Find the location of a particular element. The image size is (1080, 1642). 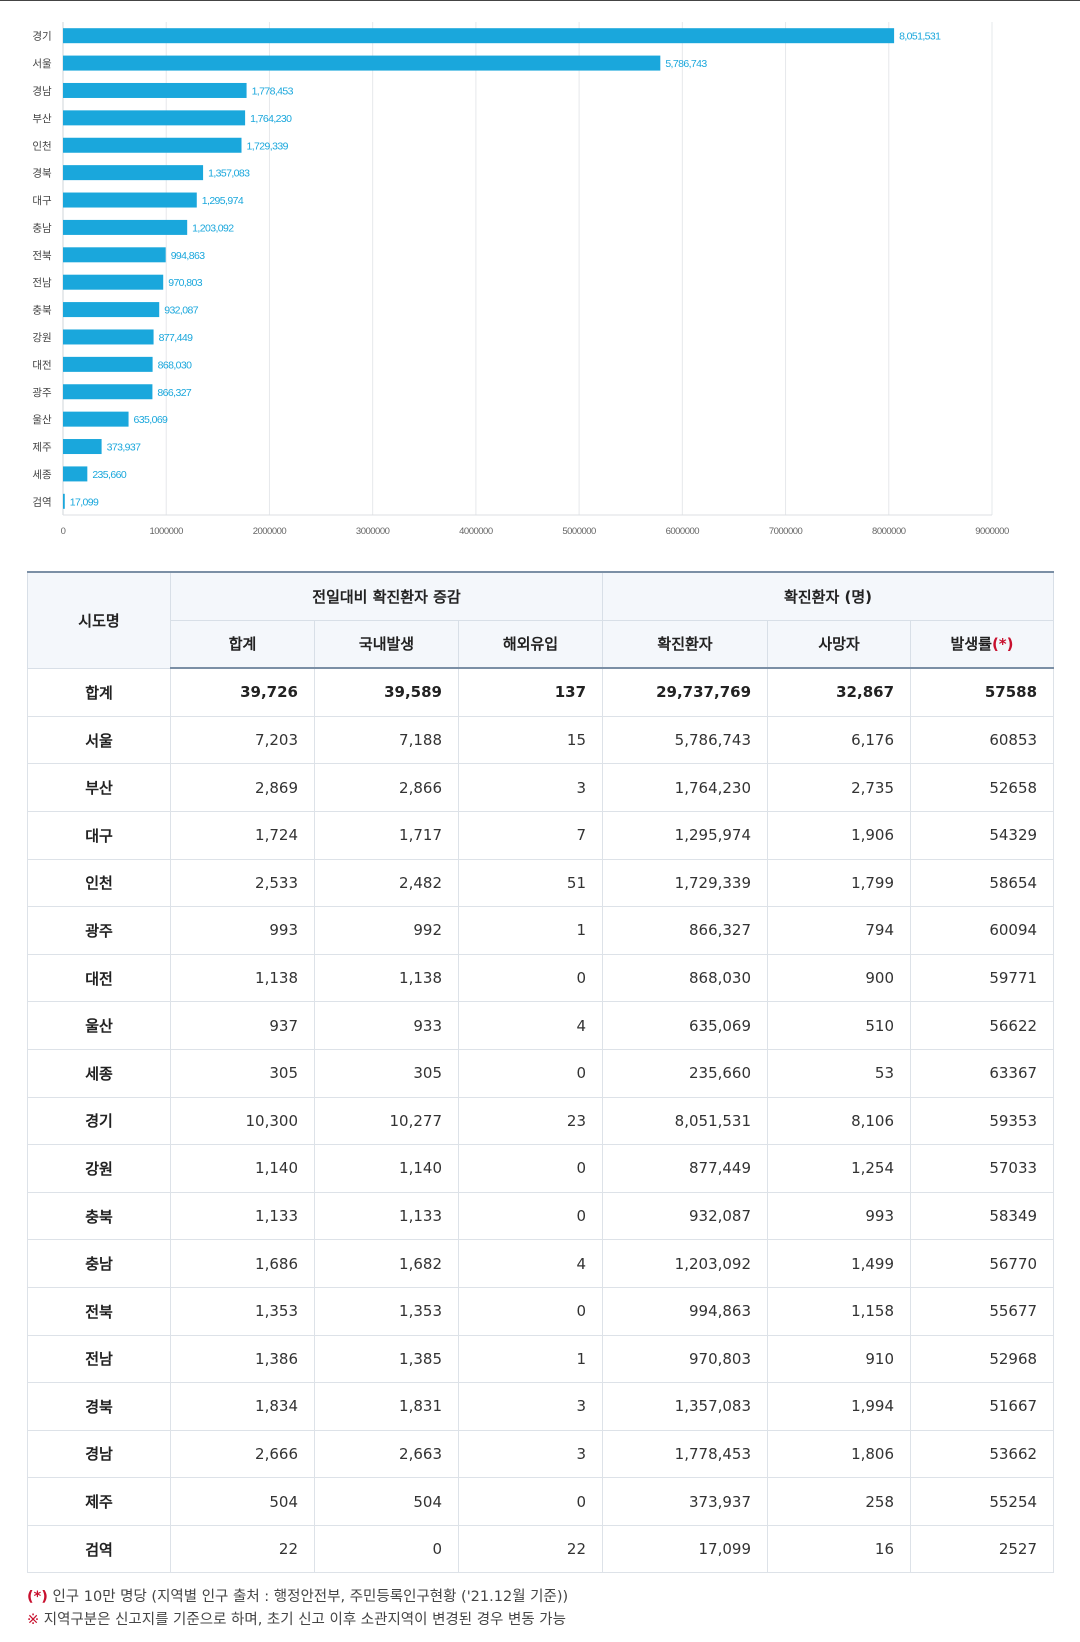

cell-sum: 39,726 is located at coordinates (242, 692).